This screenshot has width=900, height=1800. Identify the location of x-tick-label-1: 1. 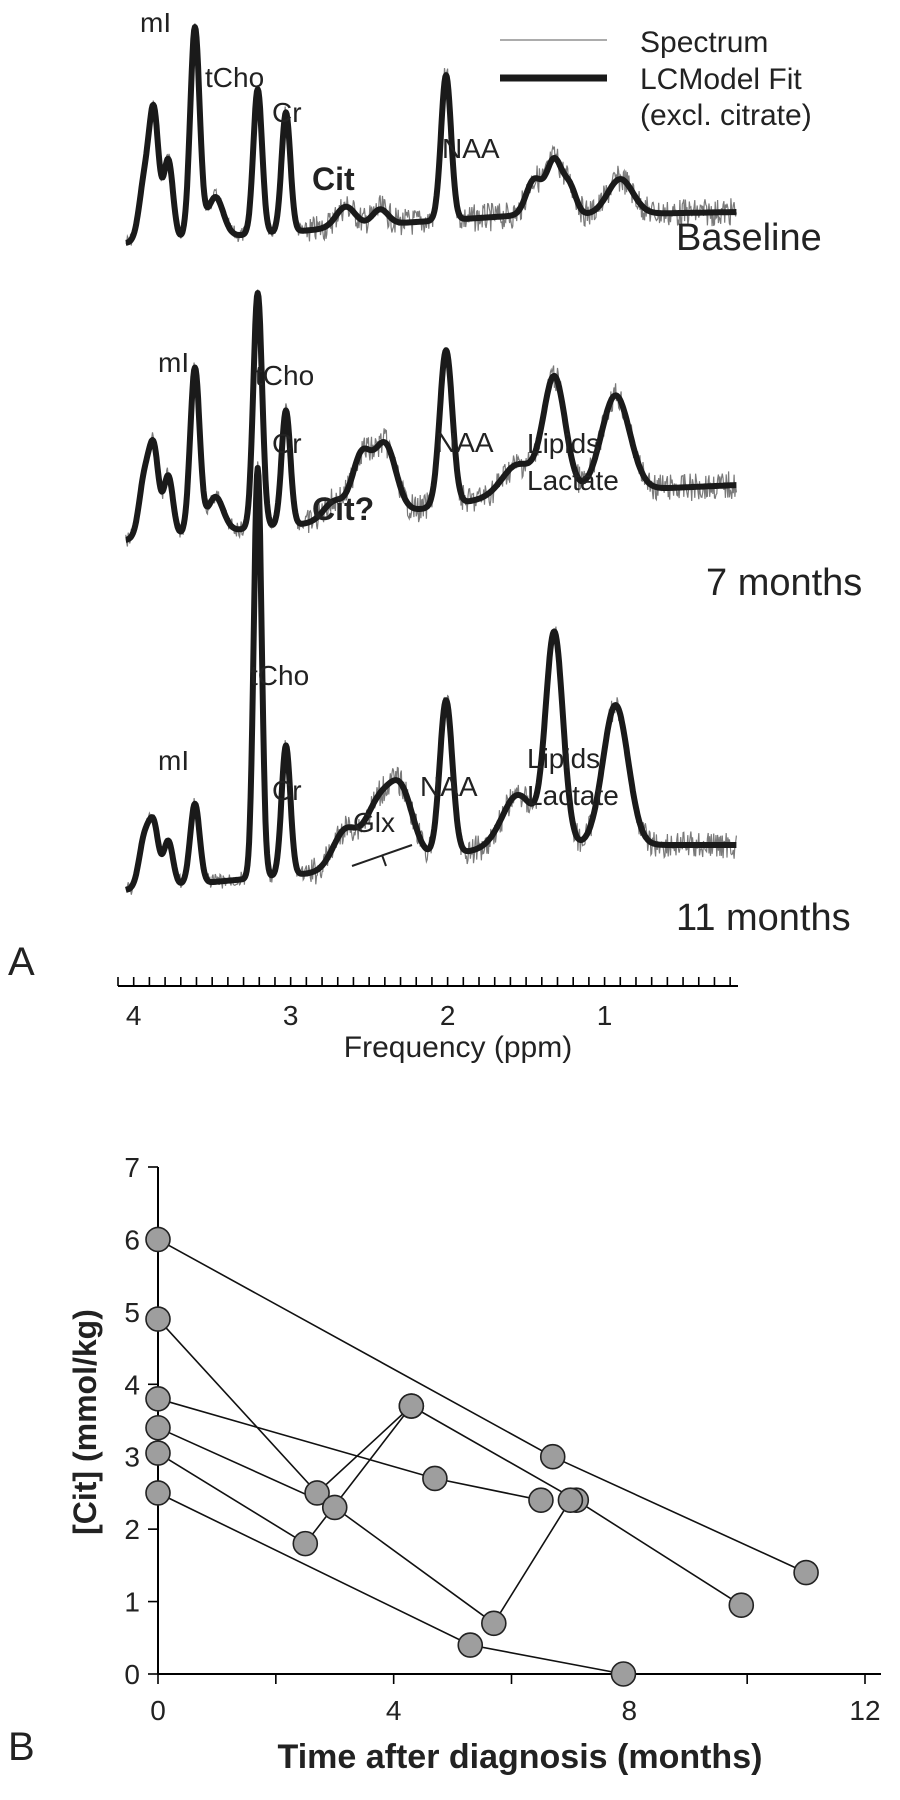
(605, 1015).